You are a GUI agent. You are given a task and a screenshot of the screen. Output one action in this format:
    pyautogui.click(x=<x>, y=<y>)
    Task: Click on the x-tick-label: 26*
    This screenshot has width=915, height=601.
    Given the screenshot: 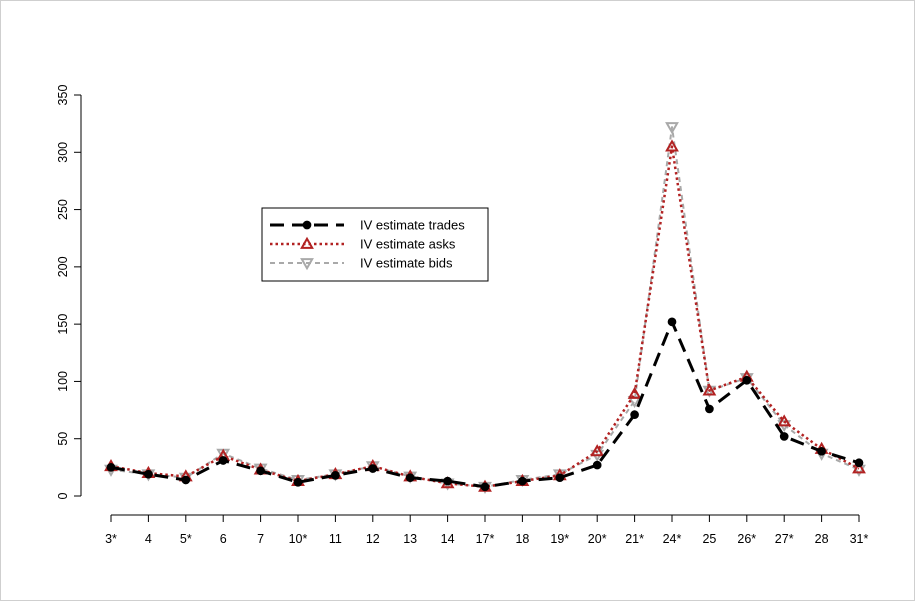 What is the action you would take?
    pyautogui.click(x=746, y=539)
    